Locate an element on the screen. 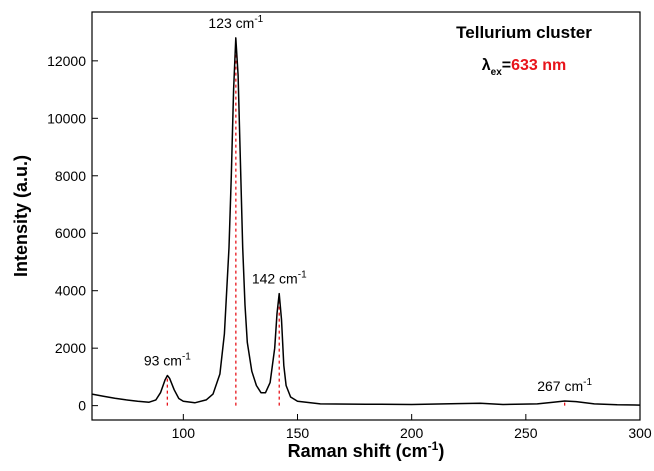  peak-label: 267 cm-1 is located at coordinates (564, 385).